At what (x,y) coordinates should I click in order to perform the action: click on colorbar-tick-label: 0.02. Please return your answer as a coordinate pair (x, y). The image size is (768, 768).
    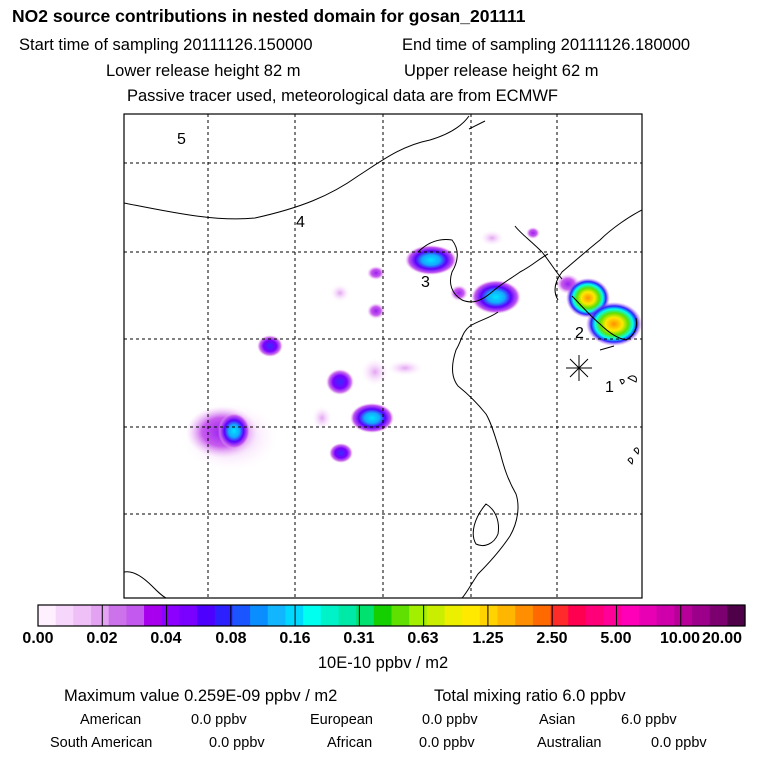
    Looking at the image, I should click on (102, 638).